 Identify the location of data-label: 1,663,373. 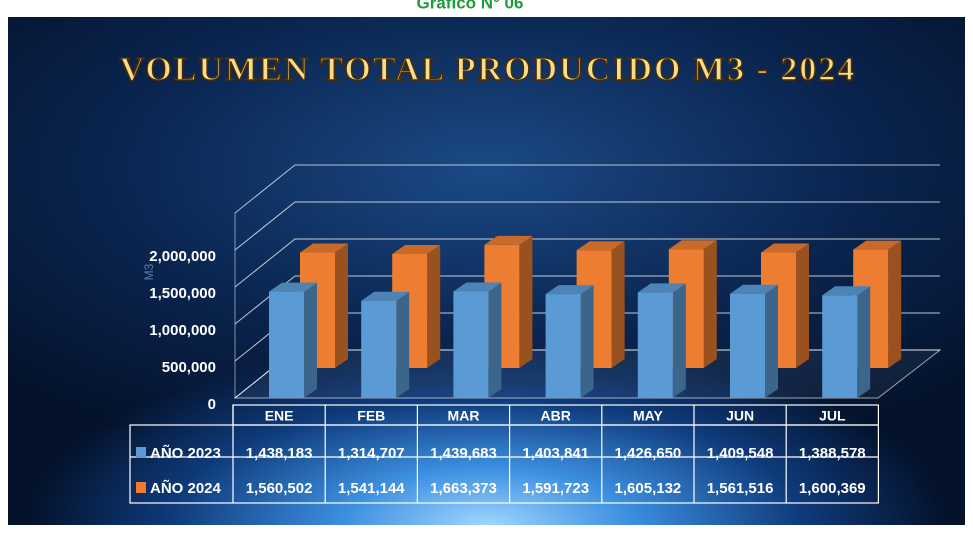
(463, 488).